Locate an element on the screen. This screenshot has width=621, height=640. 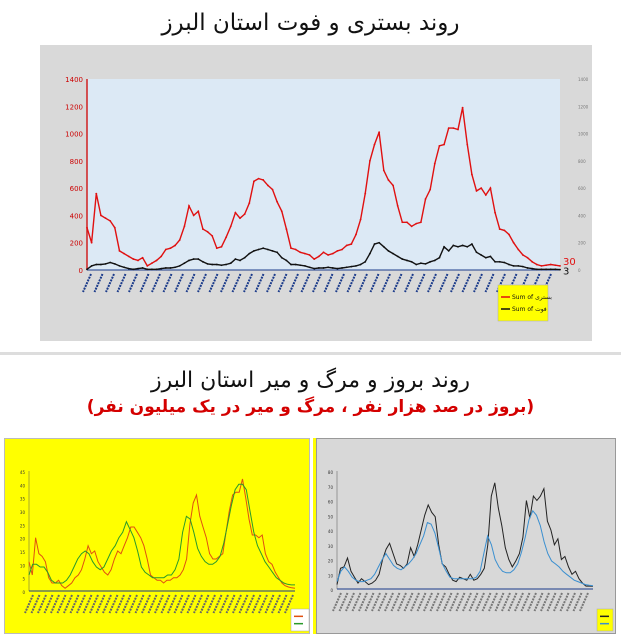
plot-area is located at coordinates (162, 531).